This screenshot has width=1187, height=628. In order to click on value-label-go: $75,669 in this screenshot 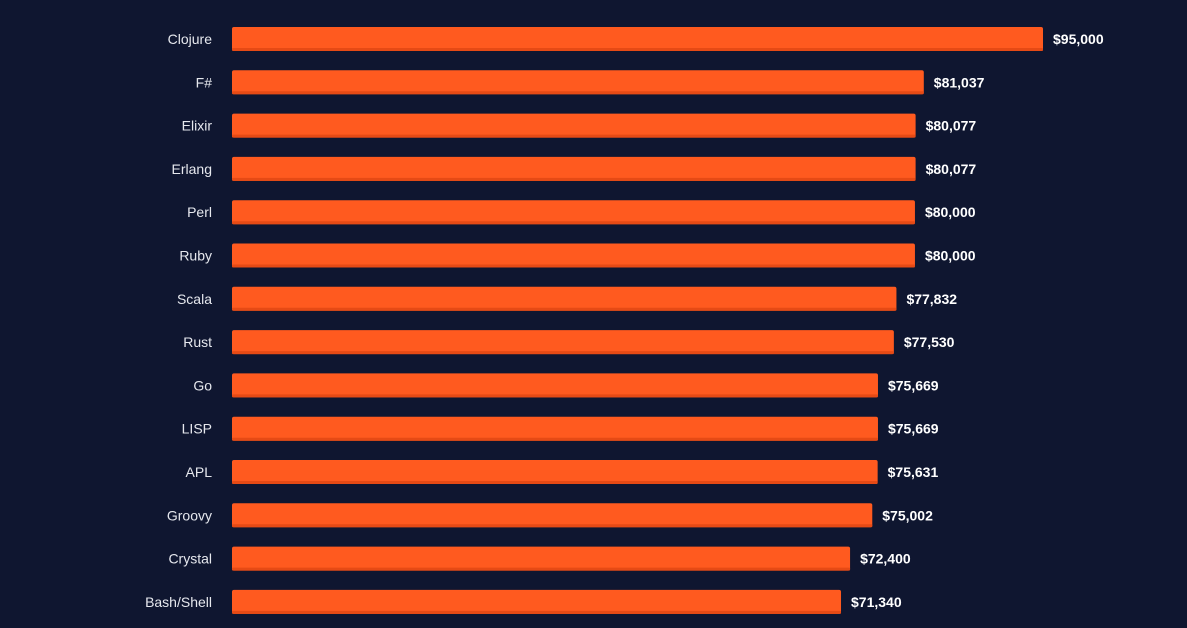, I will do `click(913, 385)`.